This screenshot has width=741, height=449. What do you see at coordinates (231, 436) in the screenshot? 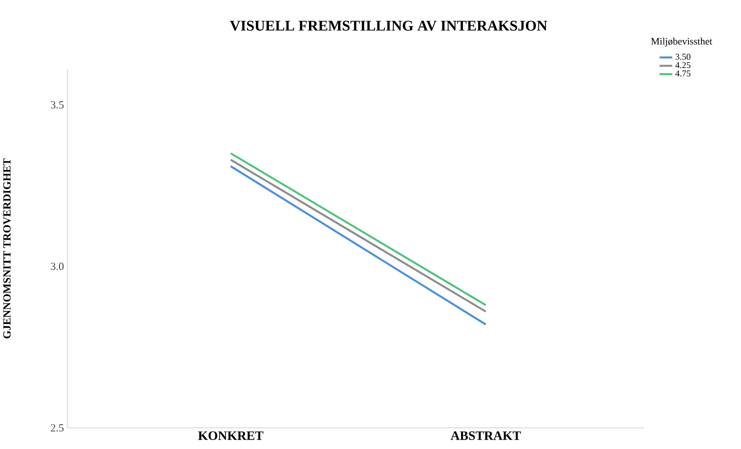
I see `x-tick-label: KONKRET` at bounding box center [231, 436].